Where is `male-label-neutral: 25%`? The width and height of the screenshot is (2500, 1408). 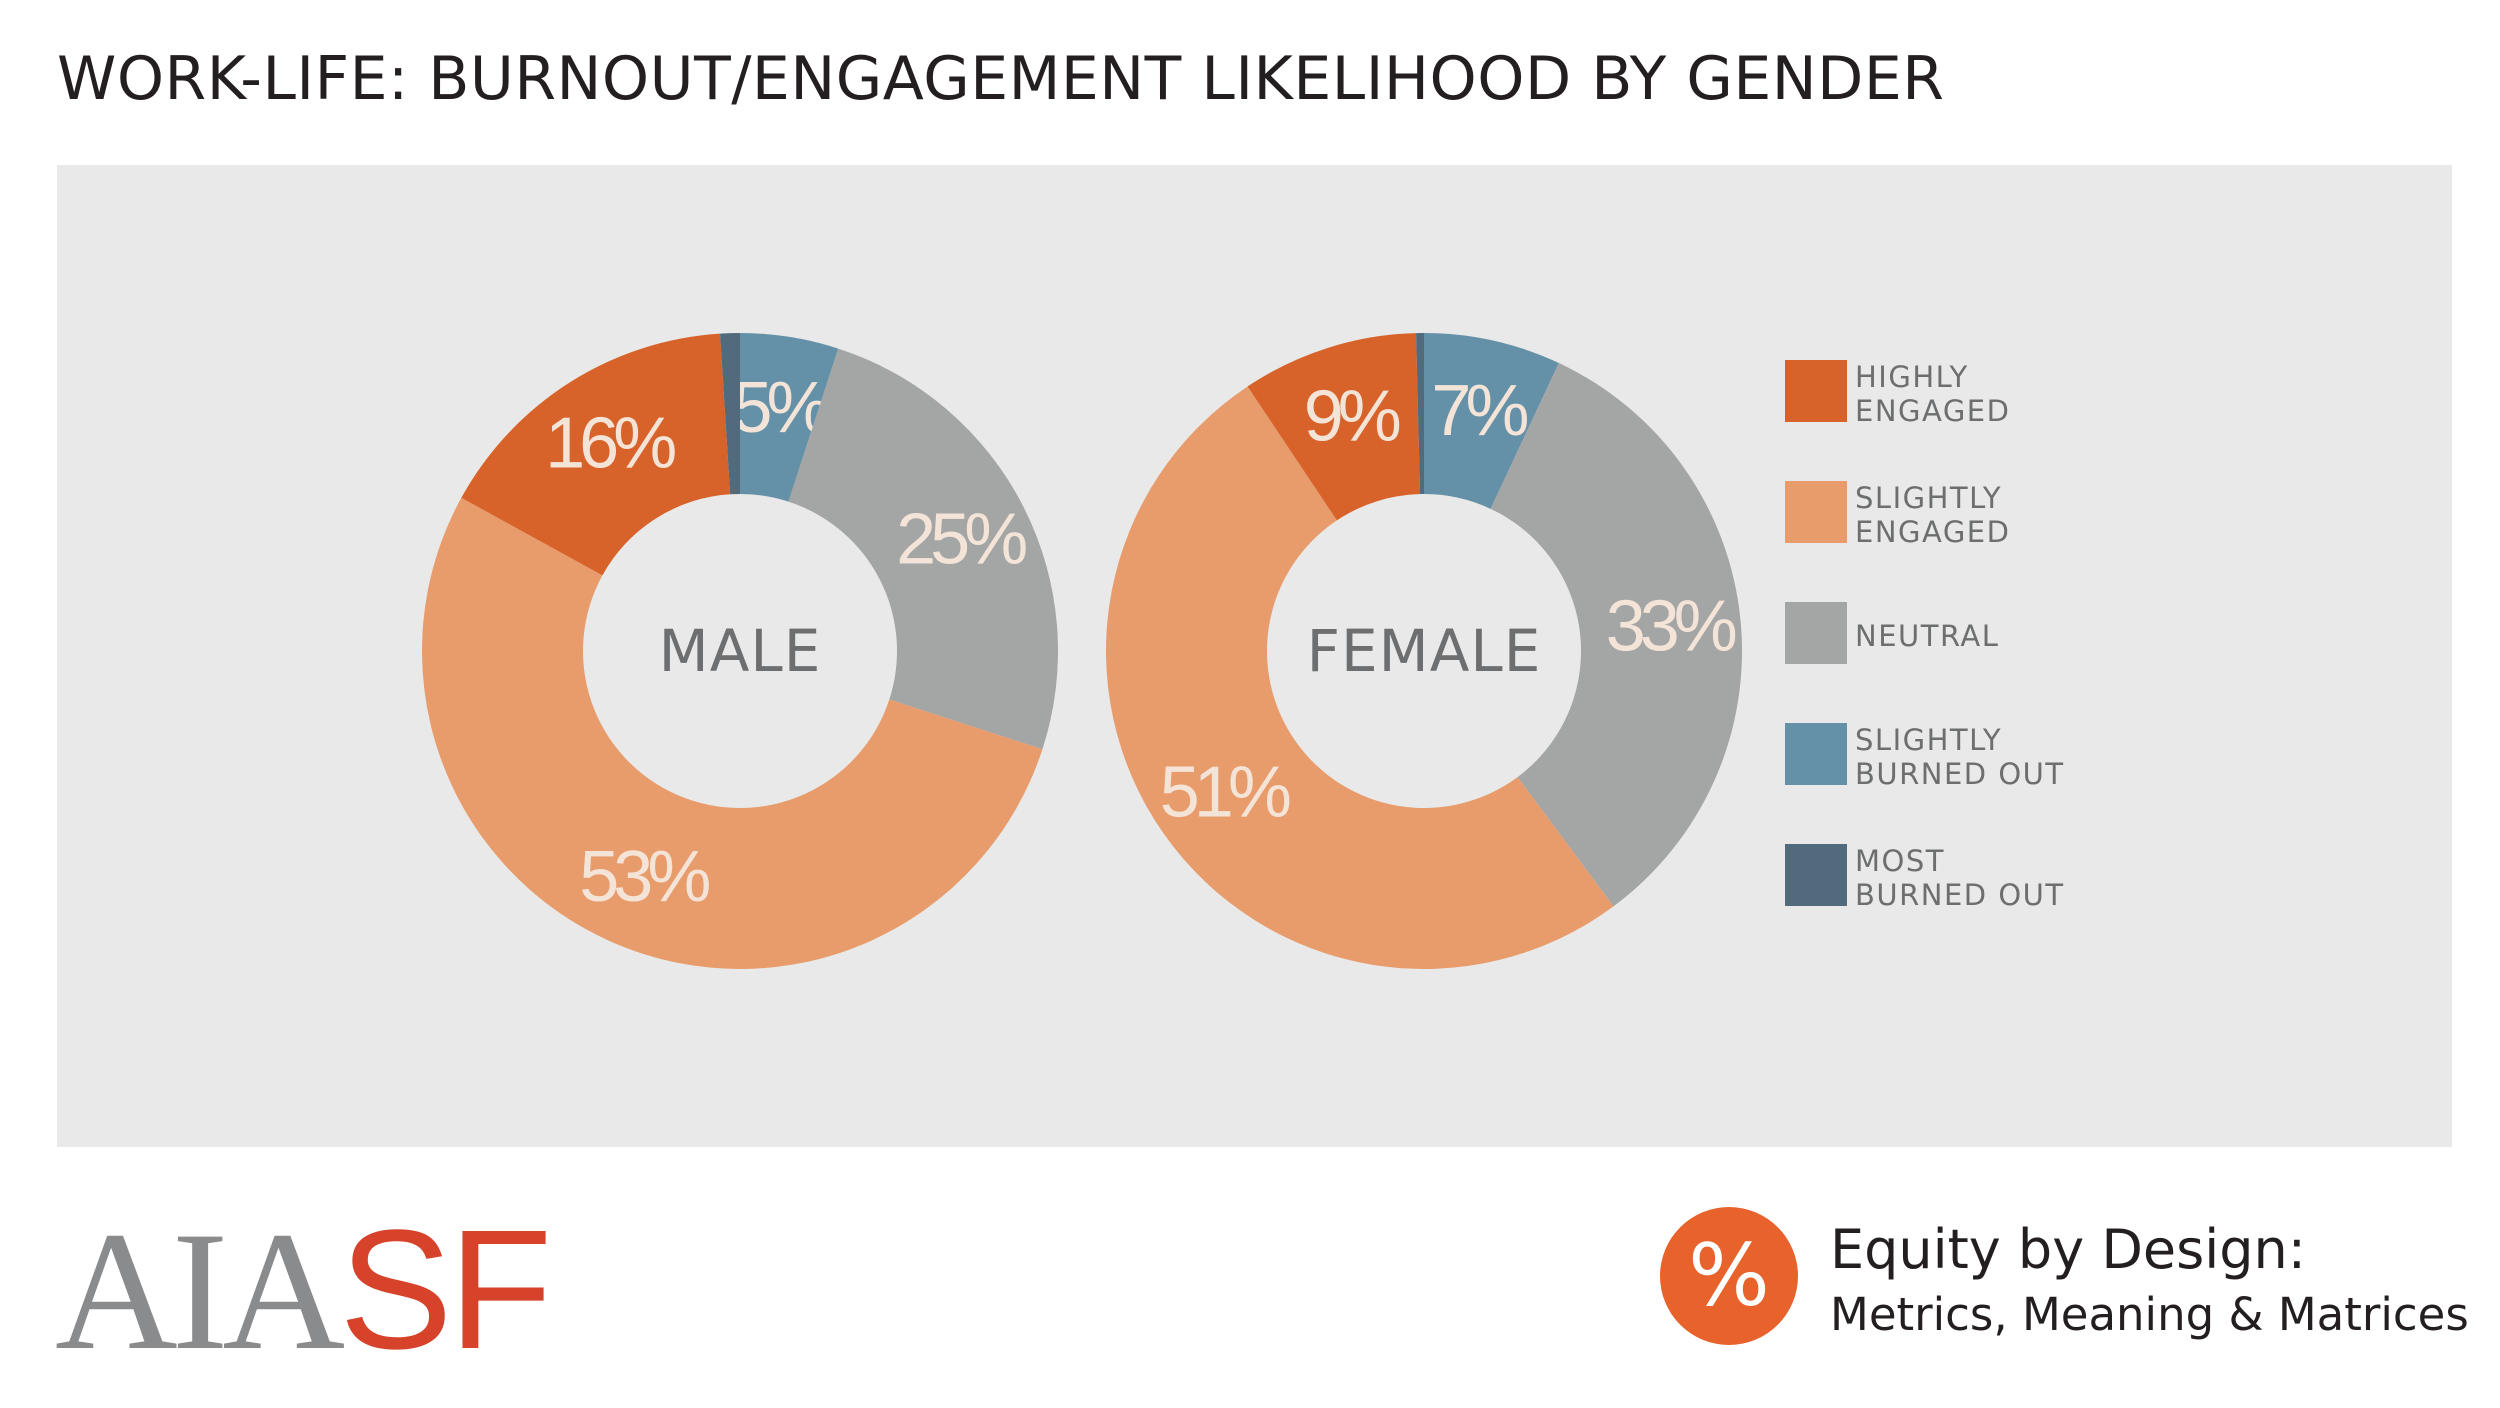
male-label-neutral: 25% is located at coordinates (961, 539).